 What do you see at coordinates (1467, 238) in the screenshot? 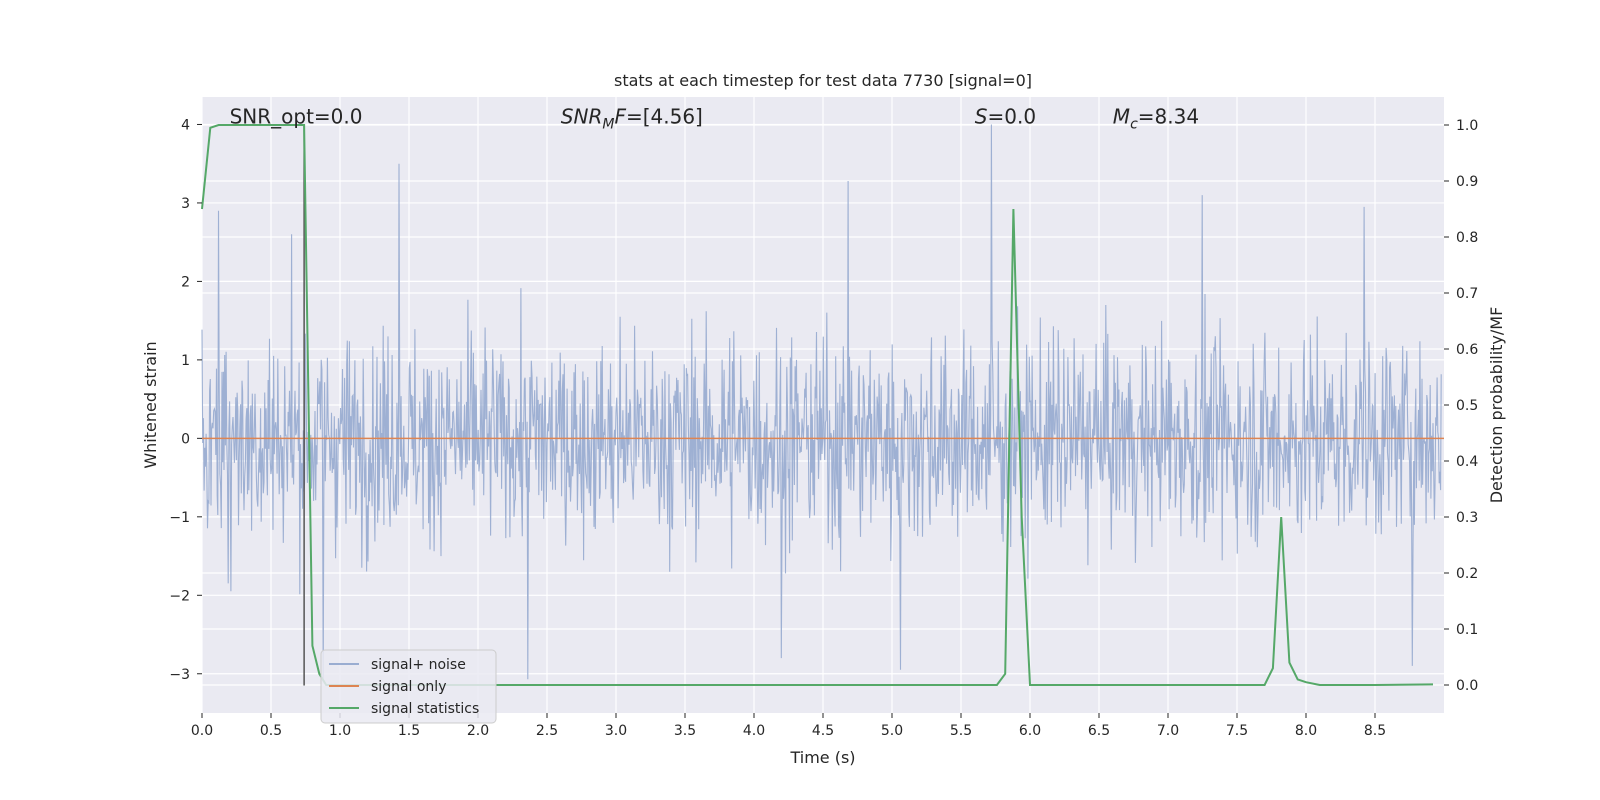
I see `y2-tick-label-8: 0.8` at bounding box center [1467, 238].